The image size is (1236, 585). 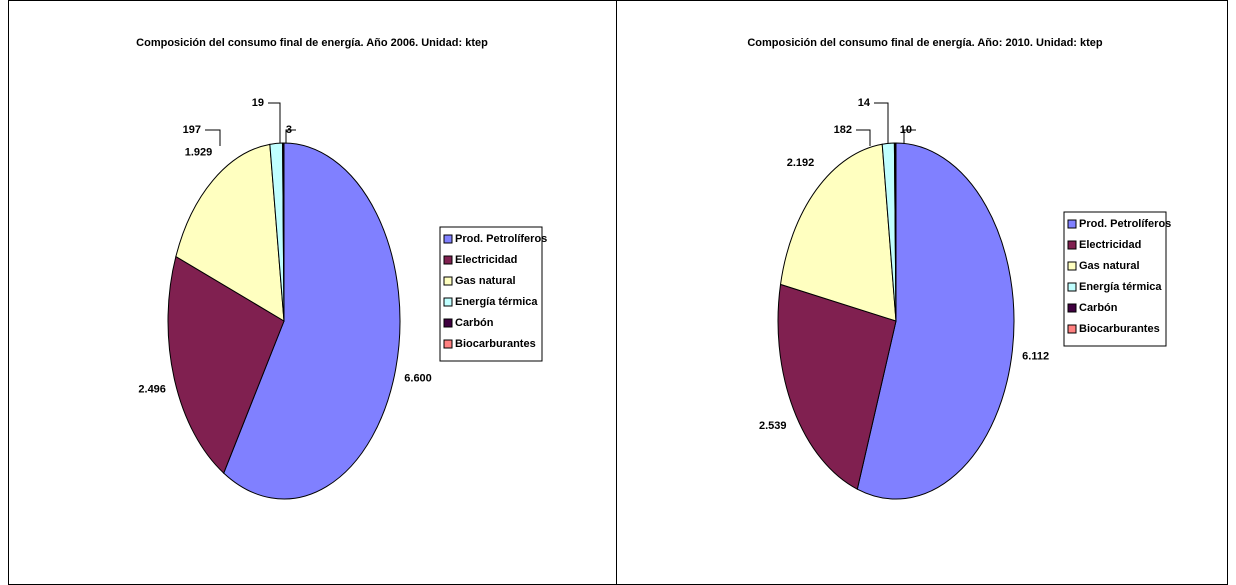 I want to click on data-label: 6.112, so click(x=1035, y=356).